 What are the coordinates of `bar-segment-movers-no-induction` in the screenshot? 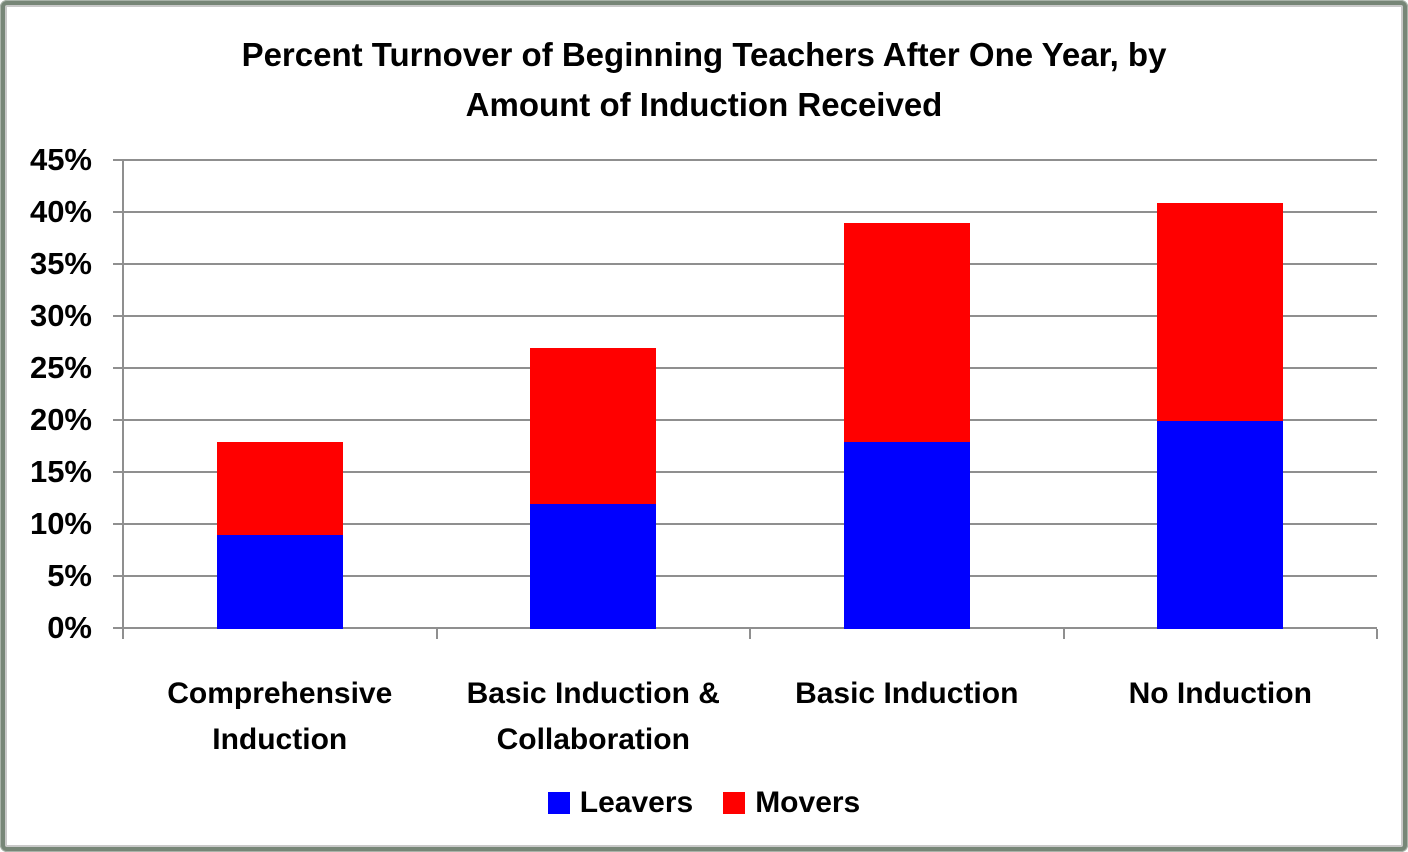 It's located at (1220, 311).